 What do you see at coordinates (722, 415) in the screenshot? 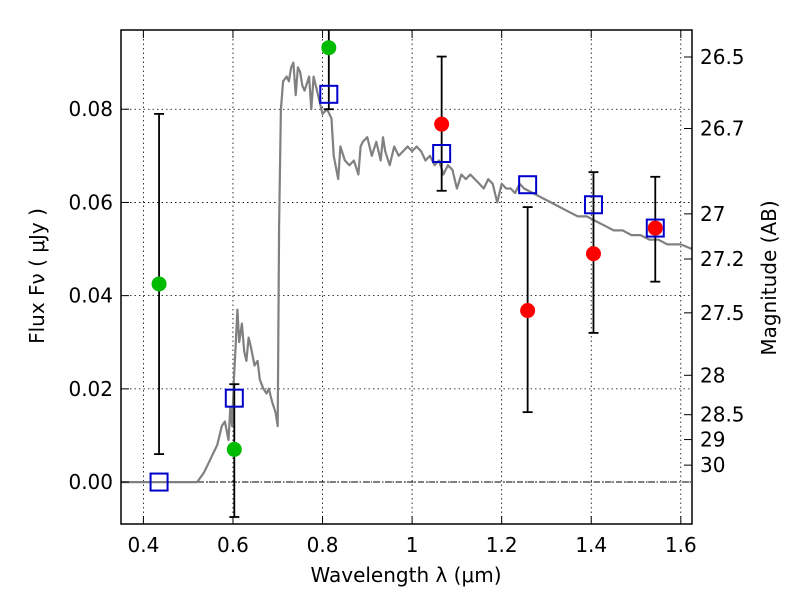
I see `y2-tick-label: 28.5` at bounding box center [722, 415].